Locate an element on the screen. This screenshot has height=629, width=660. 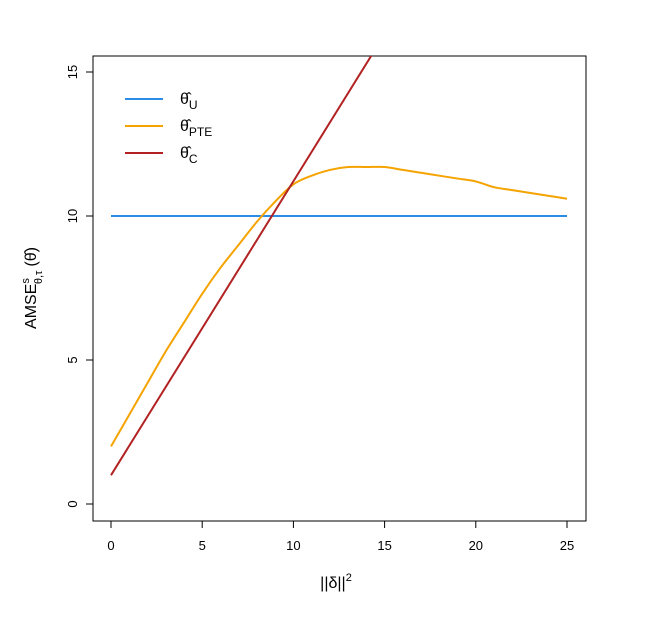
y-axis: 0 5 10 15 is located at coordinates (79, 286).